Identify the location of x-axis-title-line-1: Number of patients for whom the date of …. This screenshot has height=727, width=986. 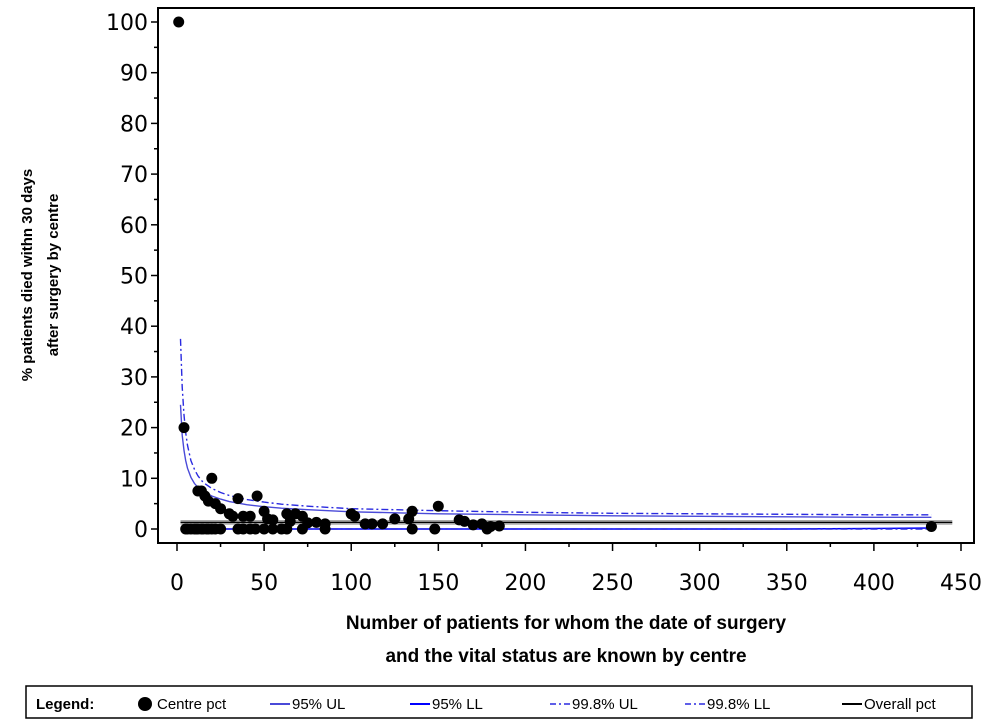
(566, 623).